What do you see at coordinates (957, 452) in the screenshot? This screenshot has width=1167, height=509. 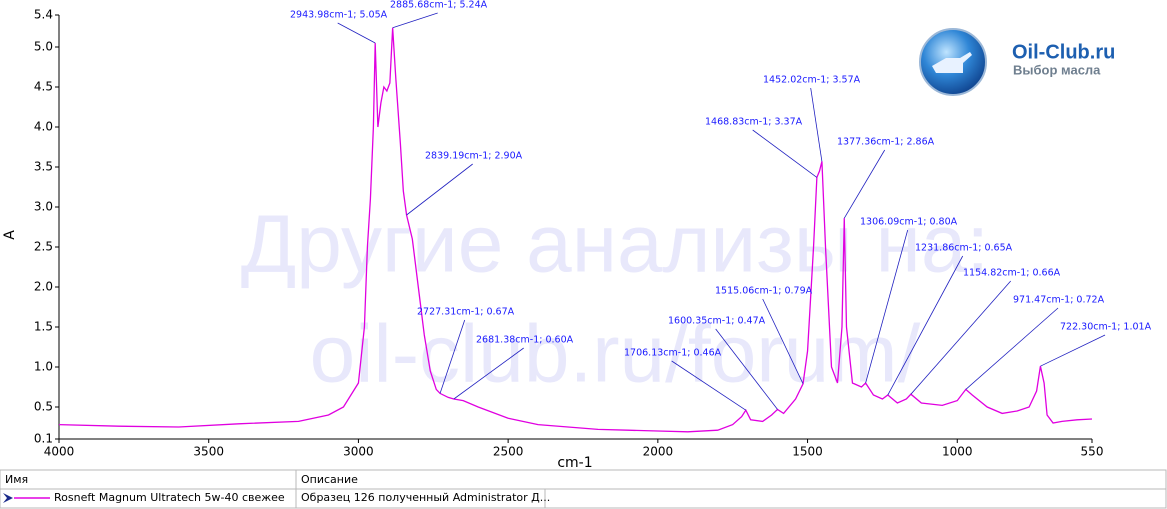 I see `x-tick-label: 1000` at bounding box center [957, 452].